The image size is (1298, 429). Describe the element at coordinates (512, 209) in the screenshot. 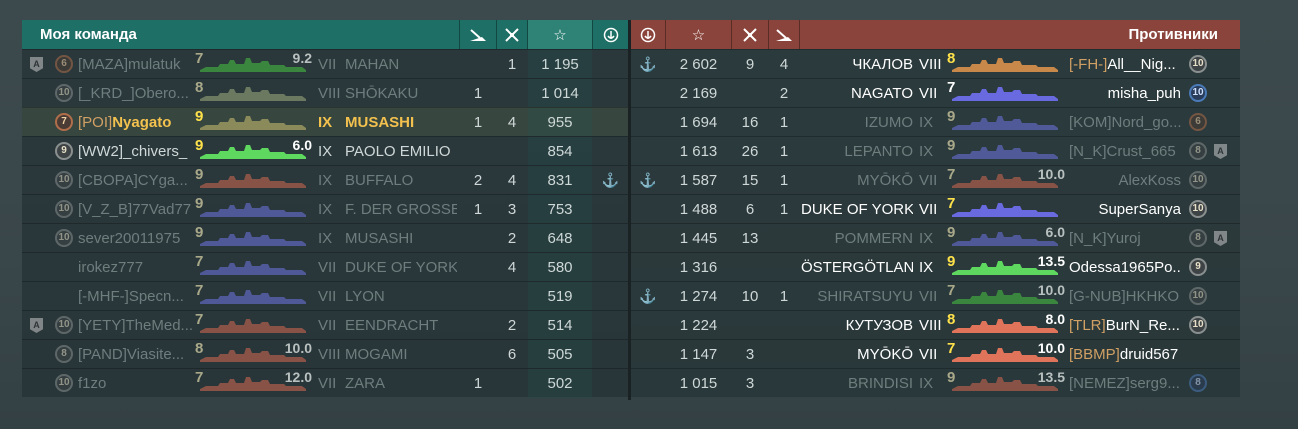

I see `kills-value: 3` at that location.